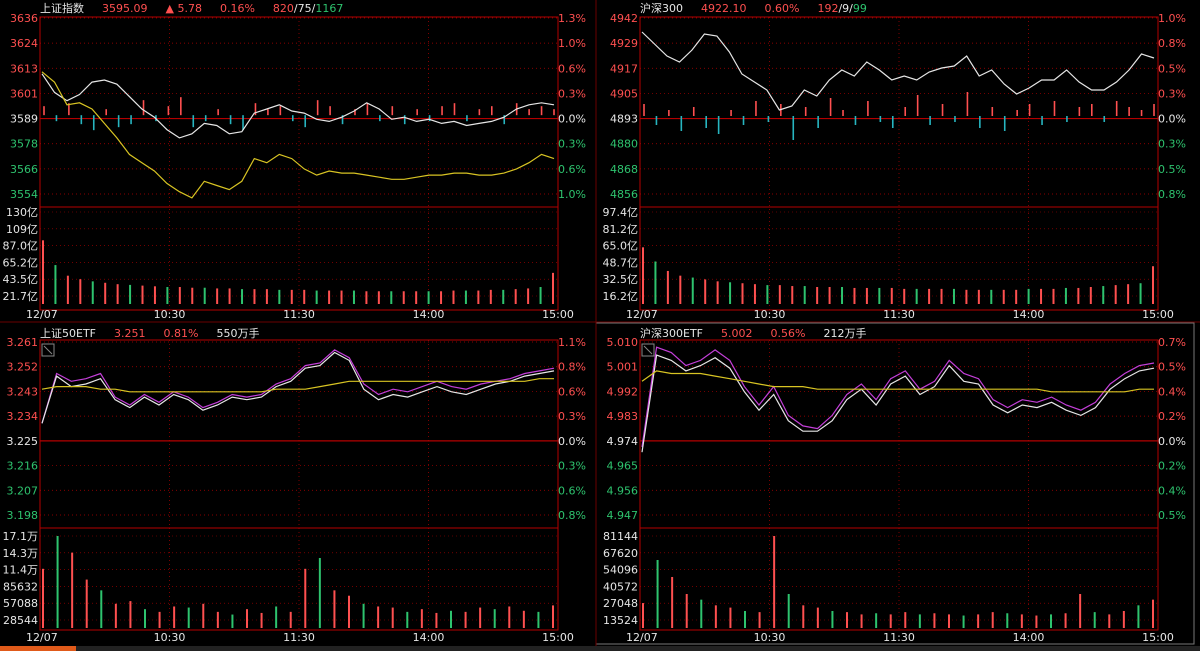 The height and width of the screenshot is (651, 1200). Describe the element at coordinates (623, 342) in the screenshot. I see `price-tick-label: 5.010` at that location.